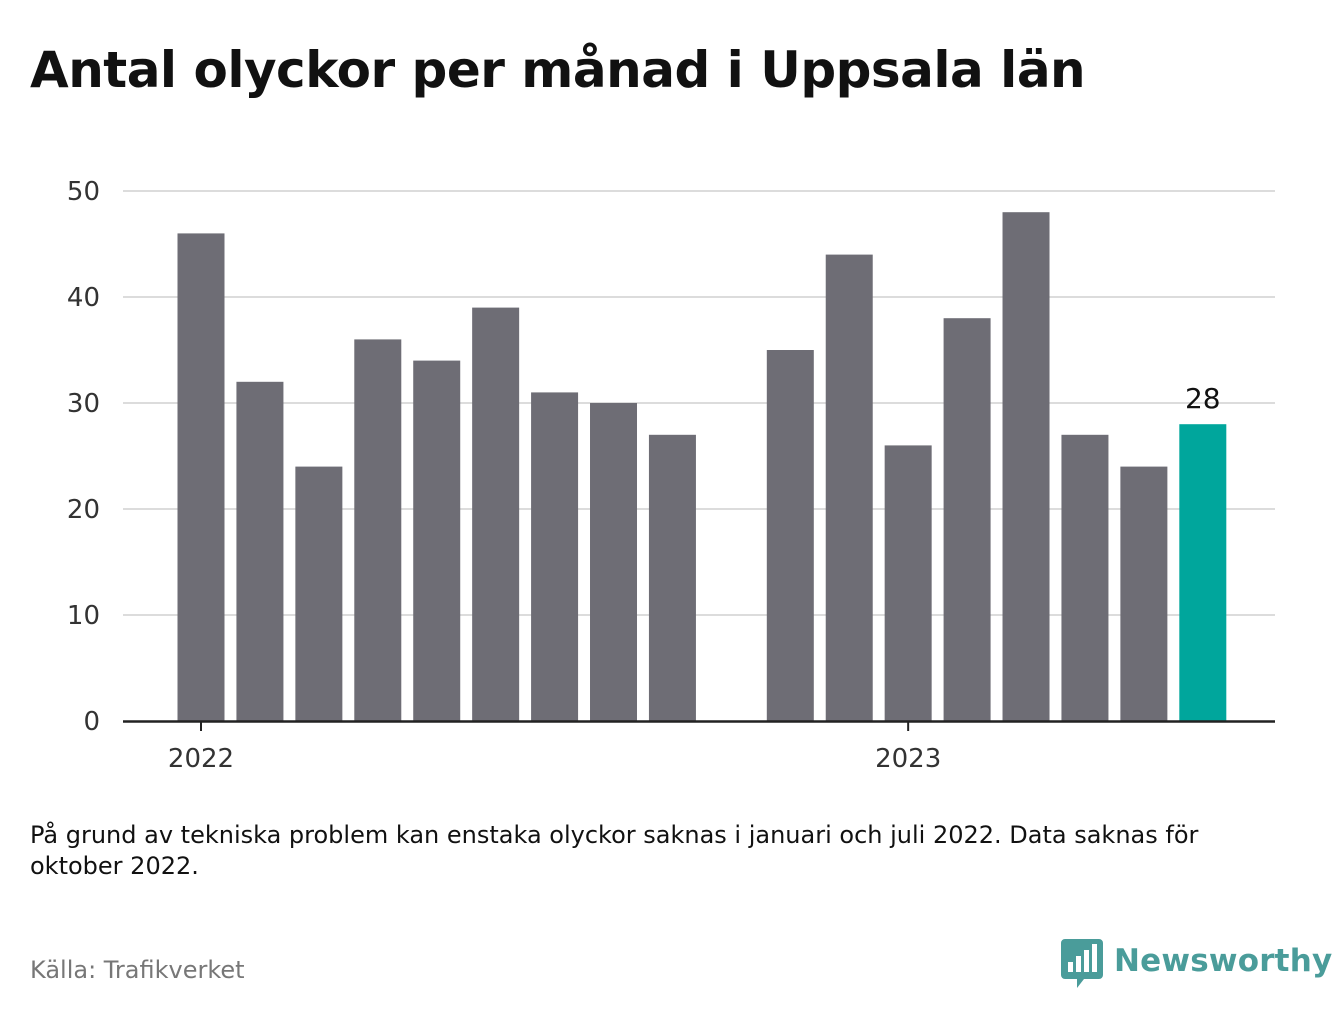  What do you see at coordinates (83, 616) in the screenshot?
I see `y-tick-label-10: 10` at bounding box center [83, 616].